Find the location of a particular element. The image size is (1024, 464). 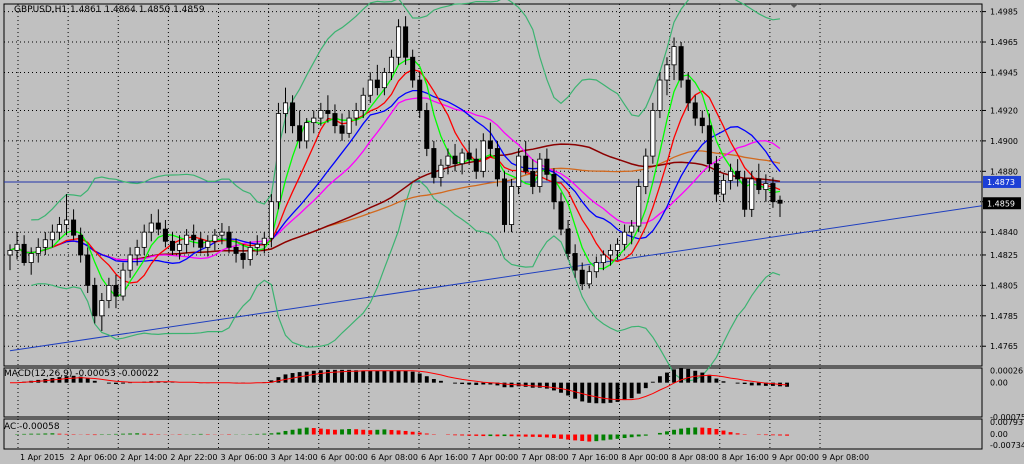

price-tick-label: 1.4900 is located at coordinates (1004, 141).